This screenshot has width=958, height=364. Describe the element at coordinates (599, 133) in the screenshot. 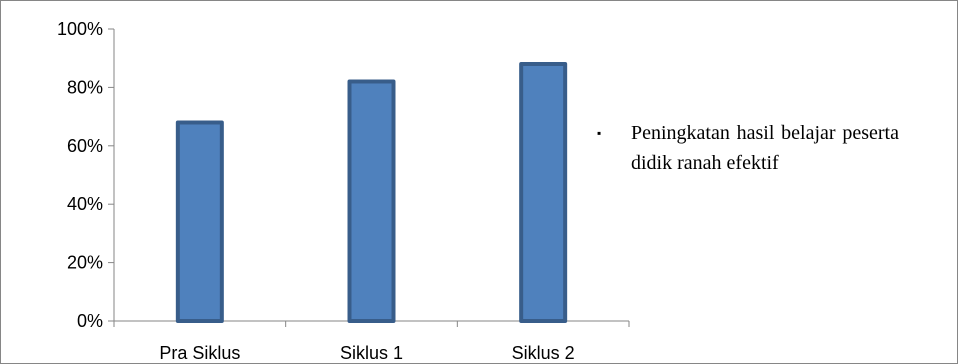

I see `legend-marker: ▪` at that location.